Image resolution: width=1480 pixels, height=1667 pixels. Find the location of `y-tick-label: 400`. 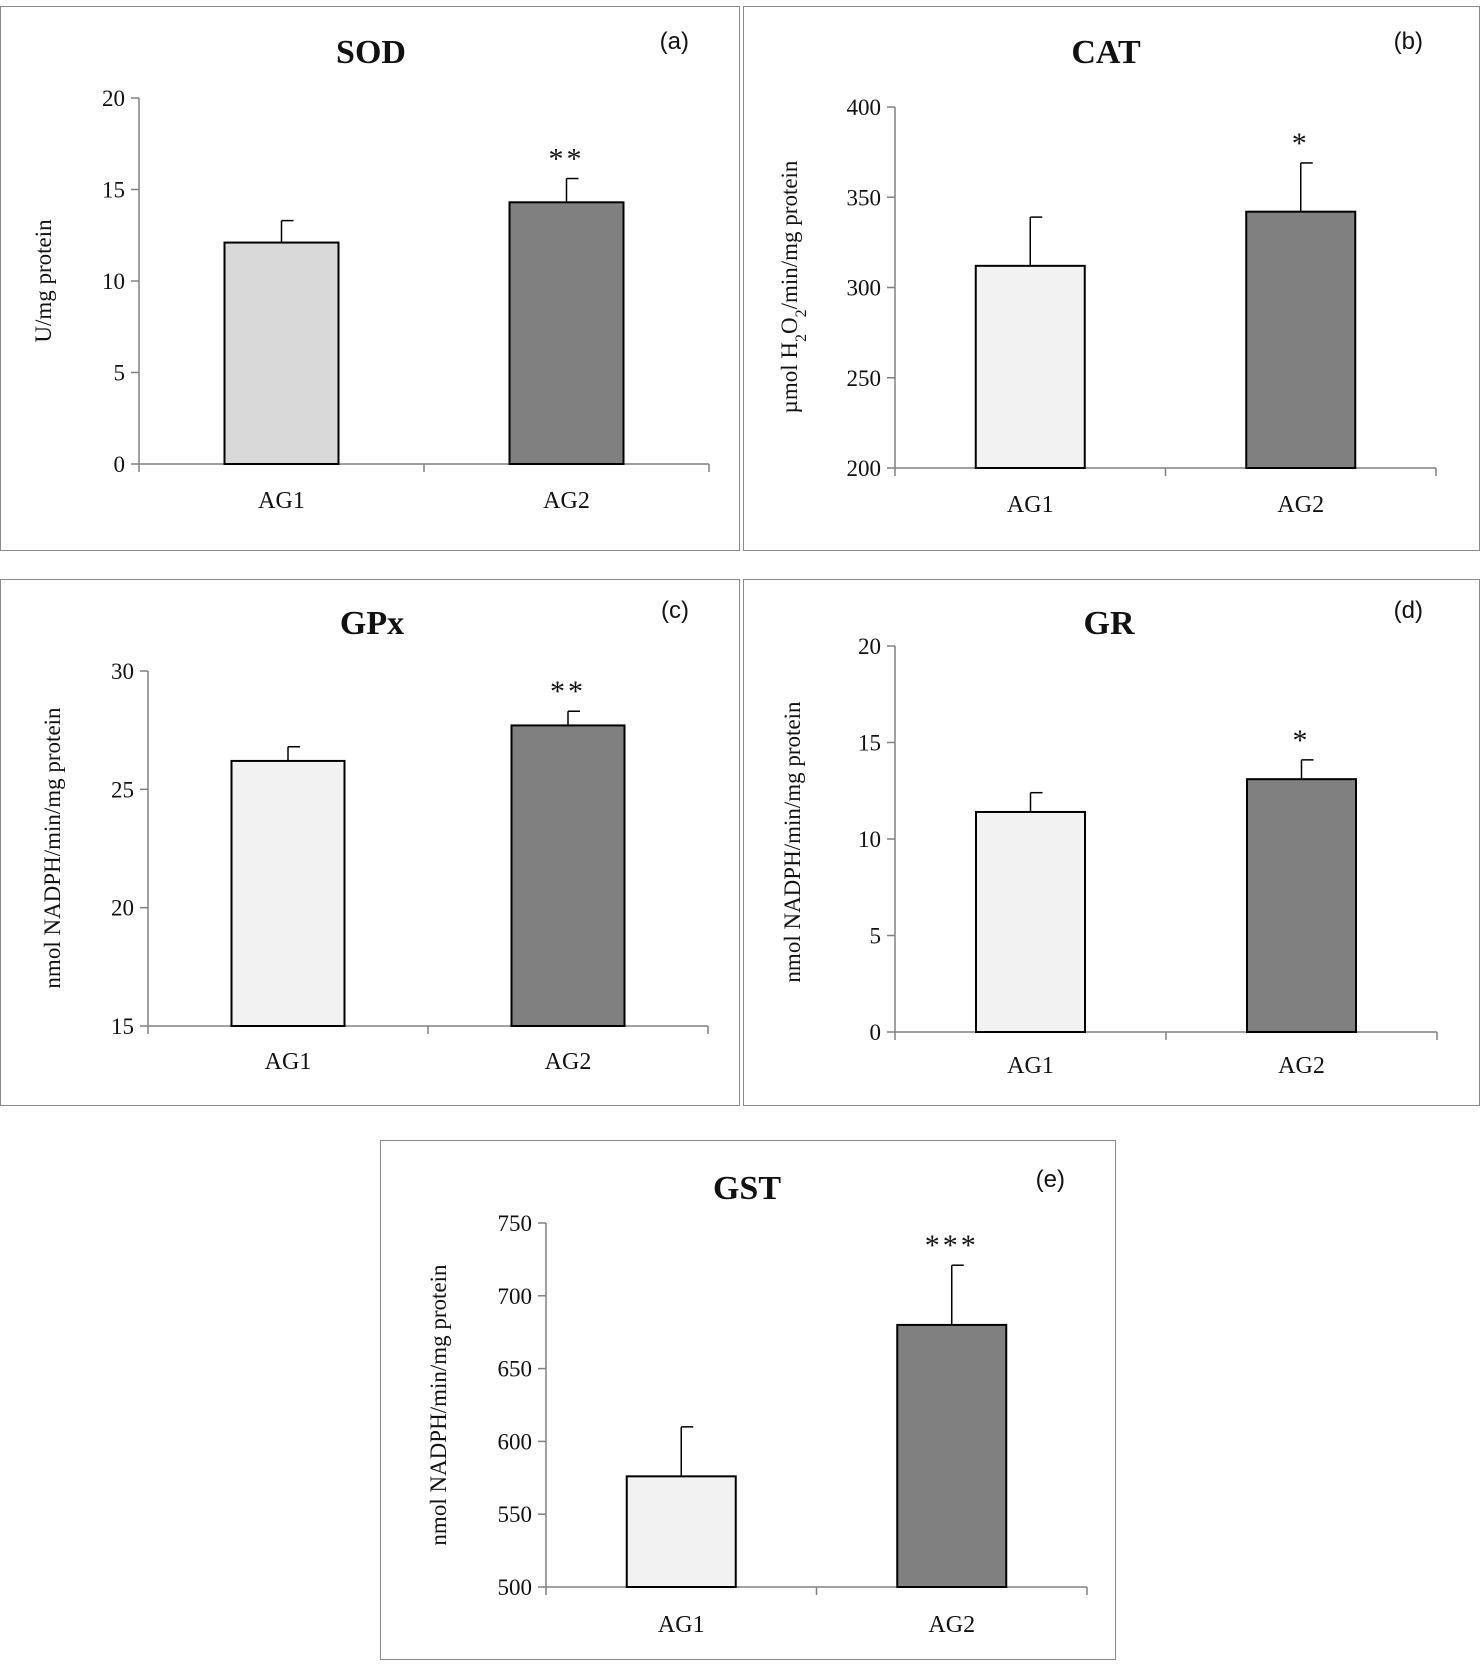

y-tick-label: 400 is located at coordinates (864, 107).